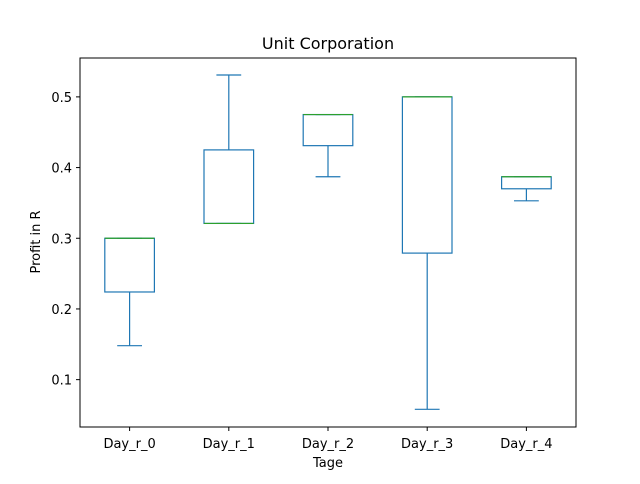 The width and height of the screenshot is (640, 484). What do you see at coordinates (61, 310) in the screenshot?
I see `y-tick-label: 0.2` at bounding box center [61, 310].